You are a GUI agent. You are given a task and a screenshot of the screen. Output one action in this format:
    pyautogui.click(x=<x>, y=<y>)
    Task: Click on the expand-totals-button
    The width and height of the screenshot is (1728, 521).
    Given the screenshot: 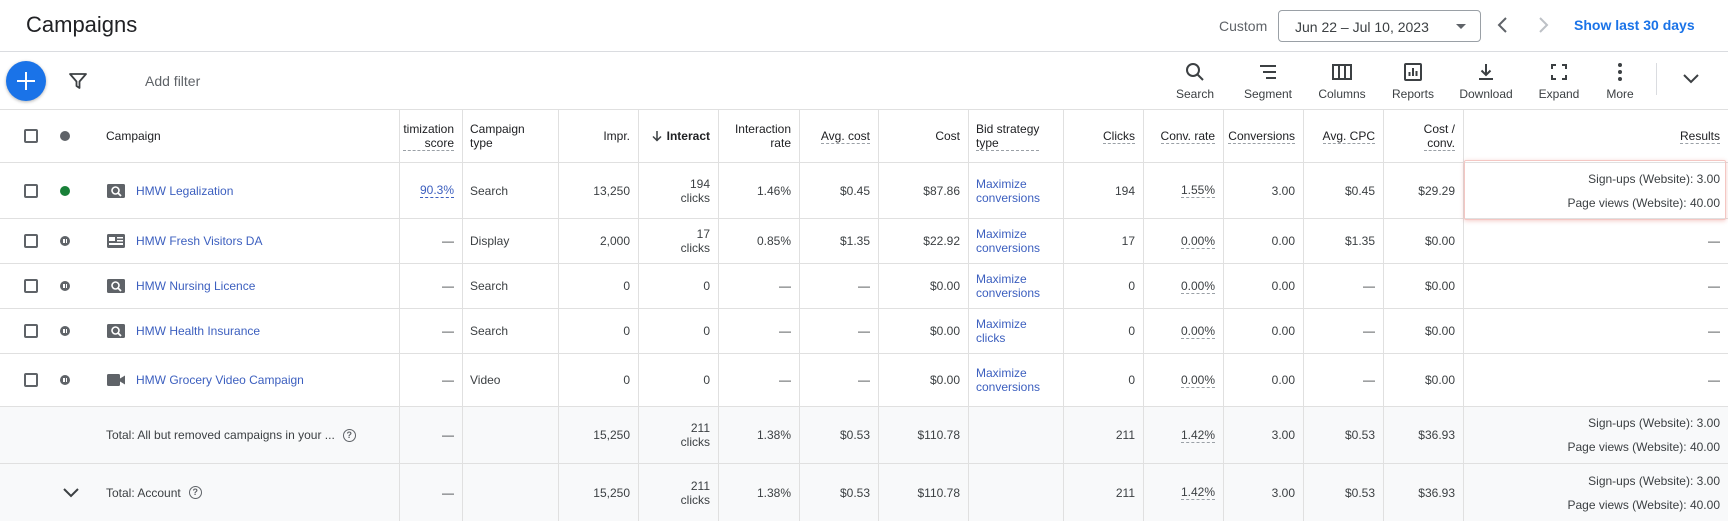 What is the action you would take?
    pyautogui.click(x=71, y=492)
    